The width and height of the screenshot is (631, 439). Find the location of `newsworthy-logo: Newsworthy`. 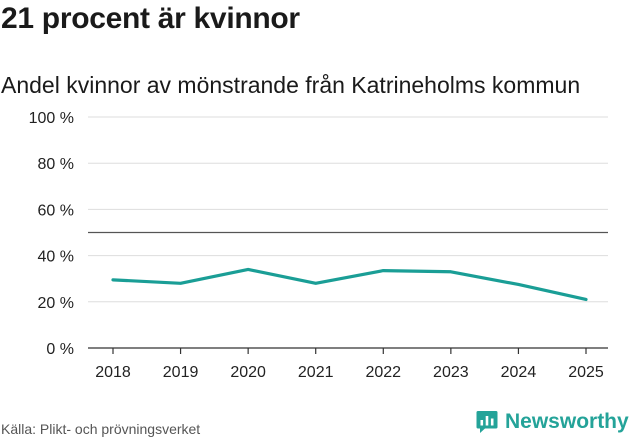

newsworthy-logo: Newsworthy is located at coordinates (552, 422).